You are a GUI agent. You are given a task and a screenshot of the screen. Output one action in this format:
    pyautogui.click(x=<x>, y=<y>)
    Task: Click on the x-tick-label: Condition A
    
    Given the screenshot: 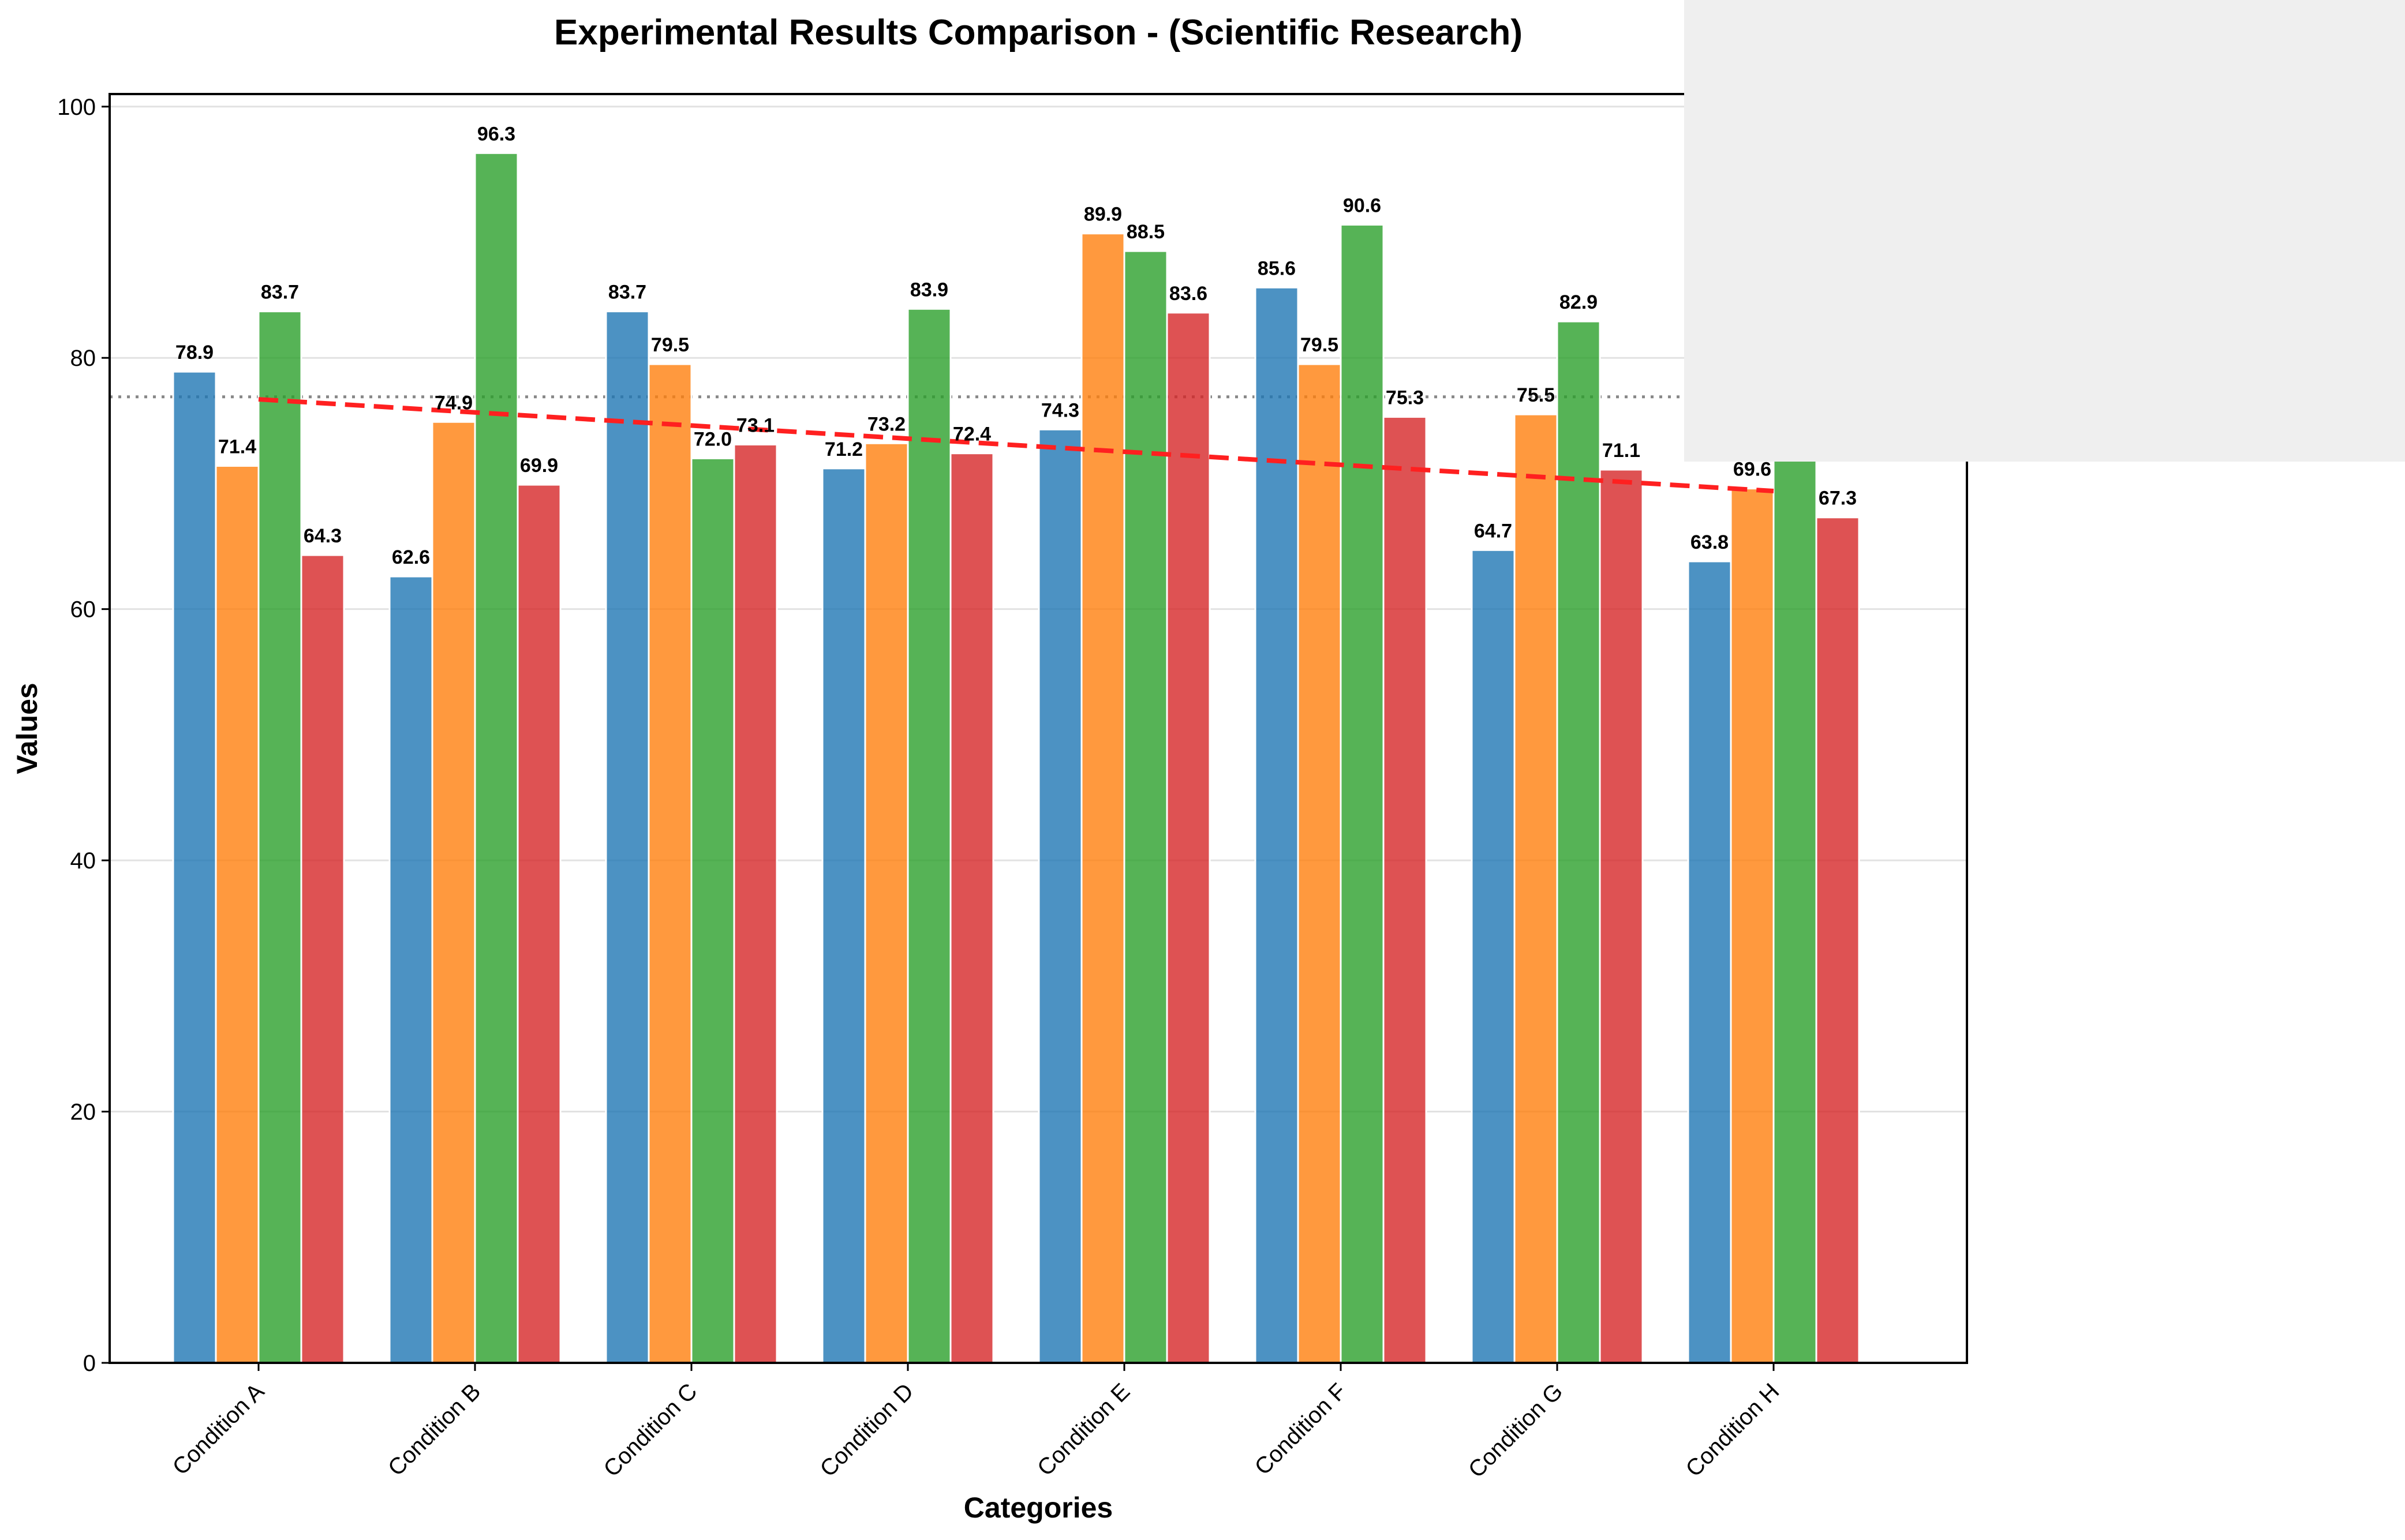 What is the action you would take?
    pyautogui.click(x=219, y=1429)
    